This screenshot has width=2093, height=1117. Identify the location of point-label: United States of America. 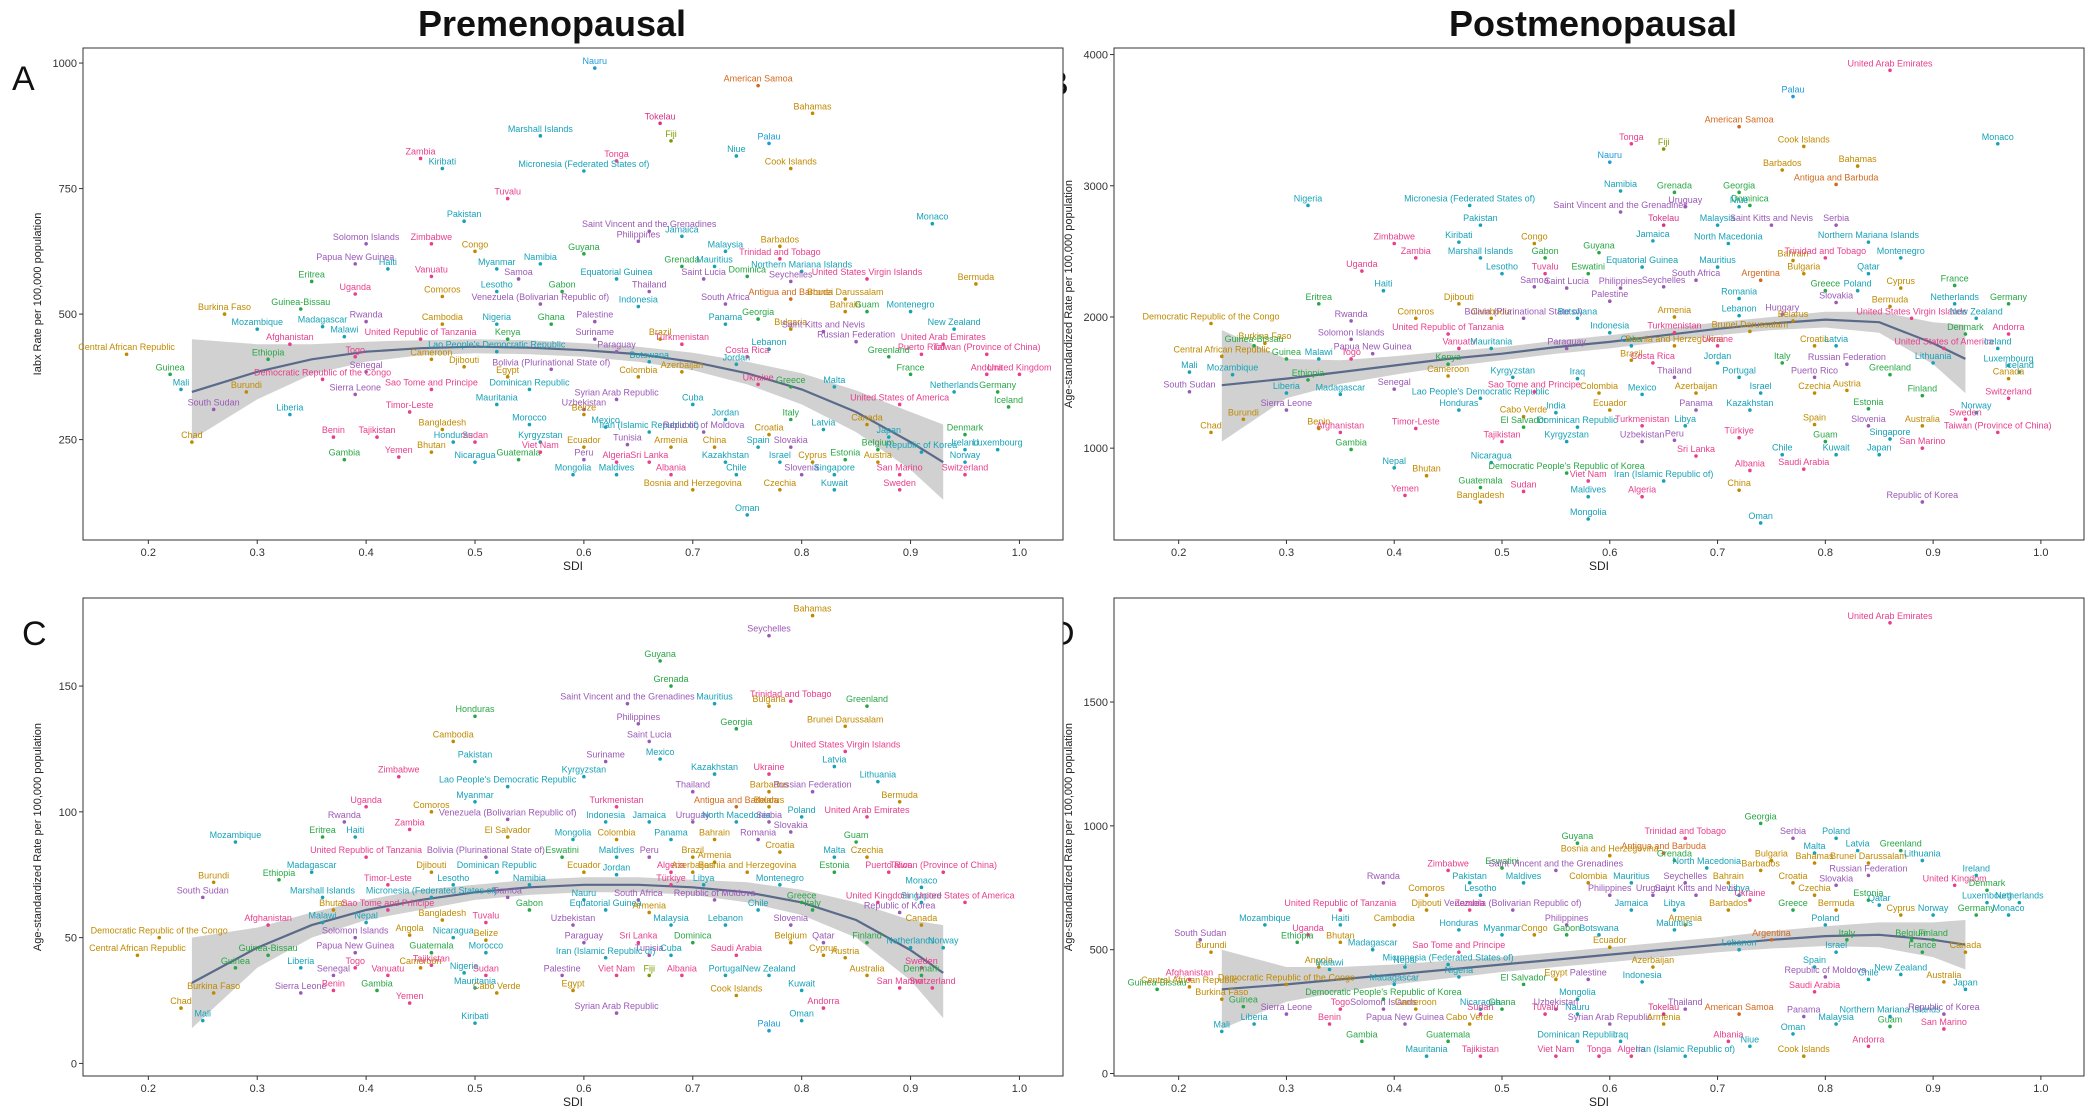
(964, 895).